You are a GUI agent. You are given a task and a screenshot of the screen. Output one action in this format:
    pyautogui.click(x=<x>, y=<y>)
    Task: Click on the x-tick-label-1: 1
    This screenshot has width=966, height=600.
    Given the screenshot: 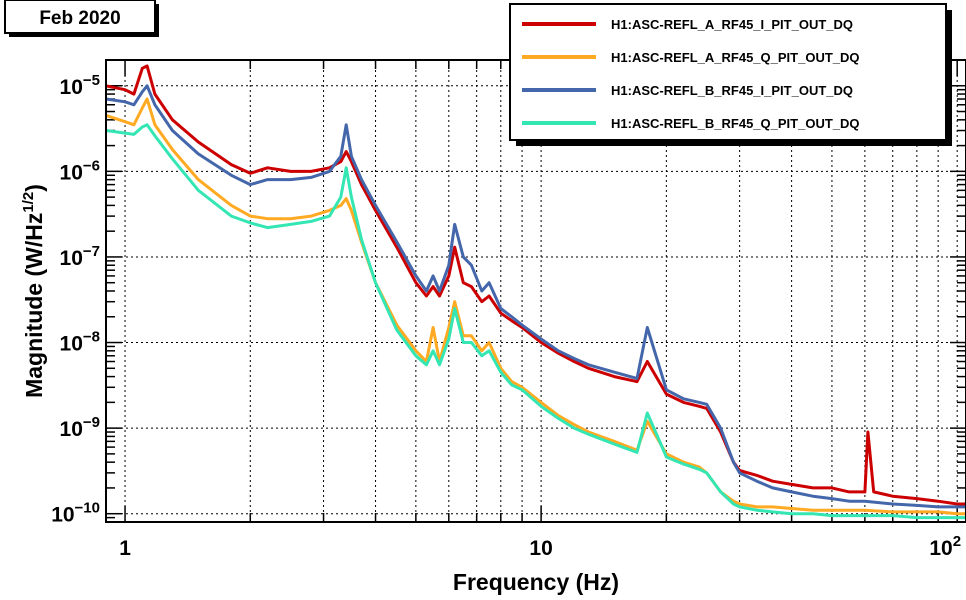 What is the action you would take?
    pyautogui.click(x=125, y=548)
    